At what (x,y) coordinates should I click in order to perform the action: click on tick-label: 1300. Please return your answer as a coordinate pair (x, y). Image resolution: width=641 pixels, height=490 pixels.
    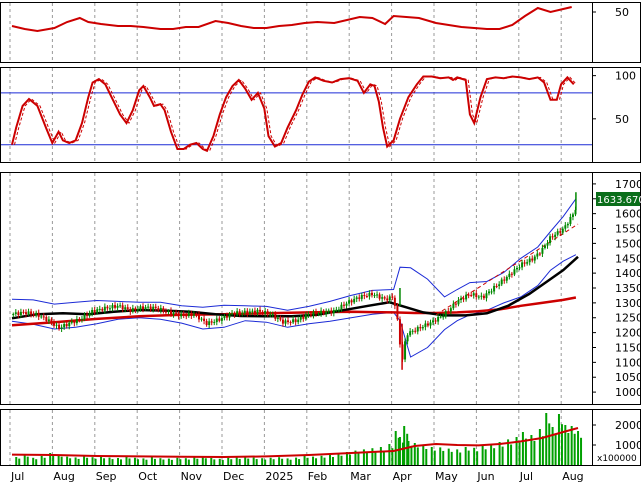
    Looking at the image, I should click on (628, 303).